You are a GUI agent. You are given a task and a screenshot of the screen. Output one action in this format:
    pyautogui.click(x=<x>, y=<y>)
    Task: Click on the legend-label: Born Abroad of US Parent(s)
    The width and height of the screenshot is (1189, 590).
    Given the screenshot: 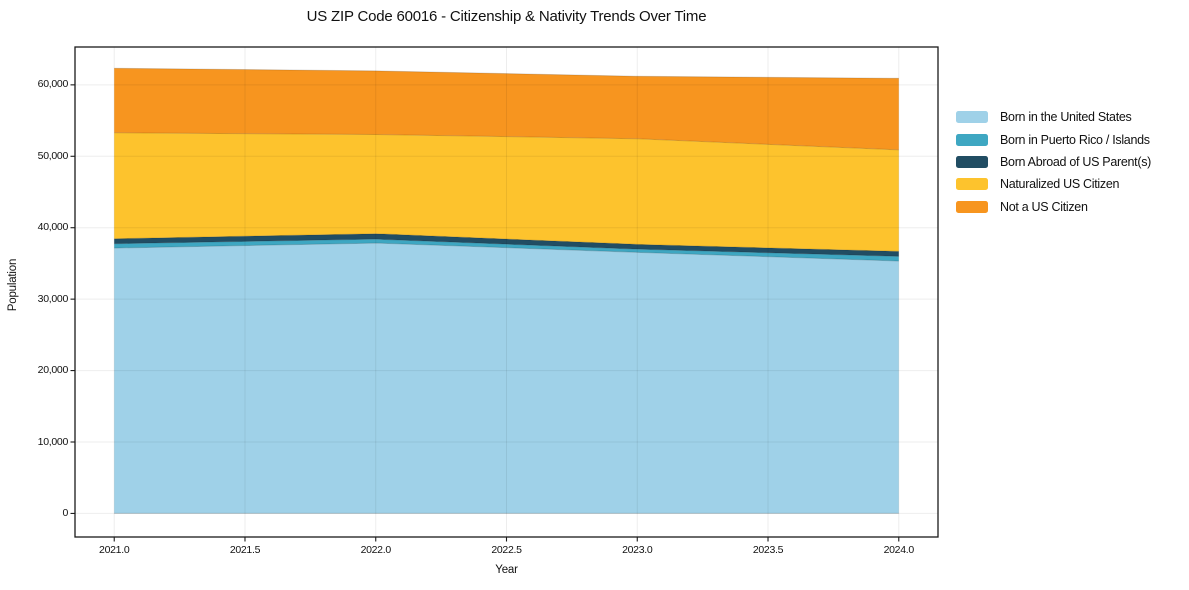 What is the action you would take?
    pyautogui.click(x=1076, y=161)
    